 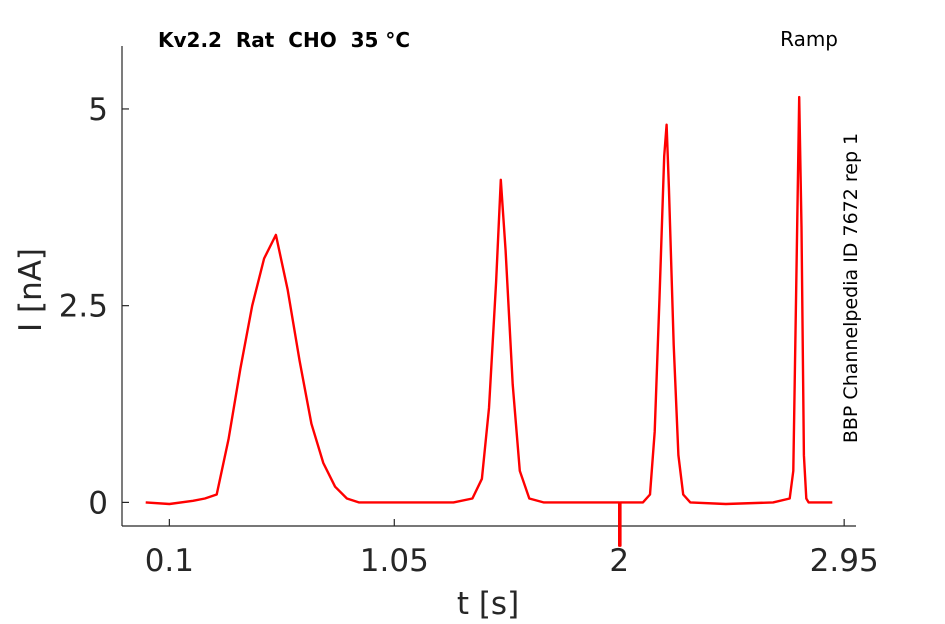 I want to click on chart-title: Kv2.2 Rat CHO 35 °C, so click(x=284, y=40).